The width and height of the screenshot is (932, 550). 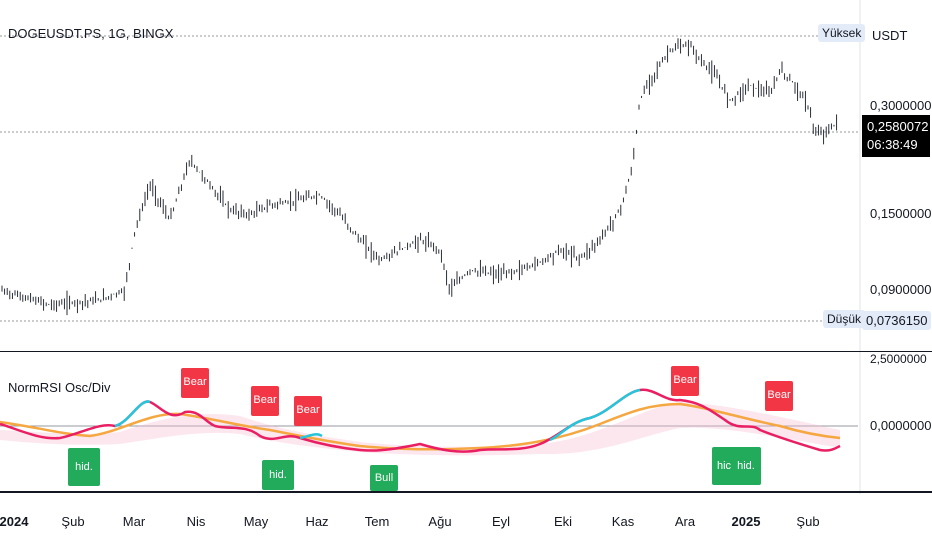 What do you see at coordinates (377, 415) in the screenshot?
I see `osc-fast-up-segments` at bounding box center [377, 415].